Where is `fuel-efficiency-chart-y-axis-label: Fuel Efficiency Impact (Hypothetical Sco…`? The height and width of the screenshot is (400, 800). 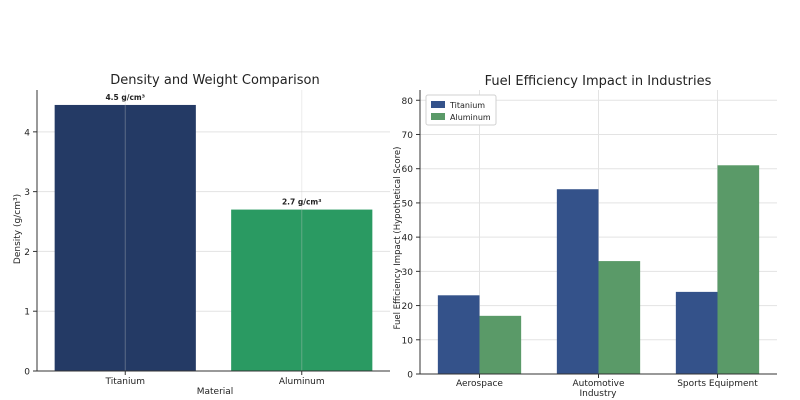
fuel-efficiency-chart-y-axis-label: Fuel Efficiency Impact (Hypothetical Sco… is located at coordinates (398, 238).